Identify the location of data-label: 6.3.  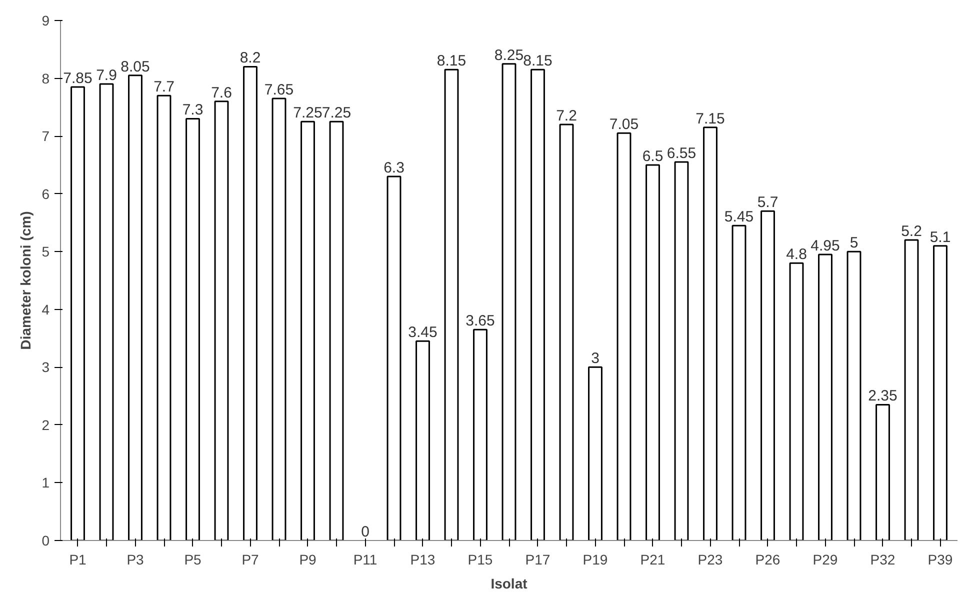
(394, 168).